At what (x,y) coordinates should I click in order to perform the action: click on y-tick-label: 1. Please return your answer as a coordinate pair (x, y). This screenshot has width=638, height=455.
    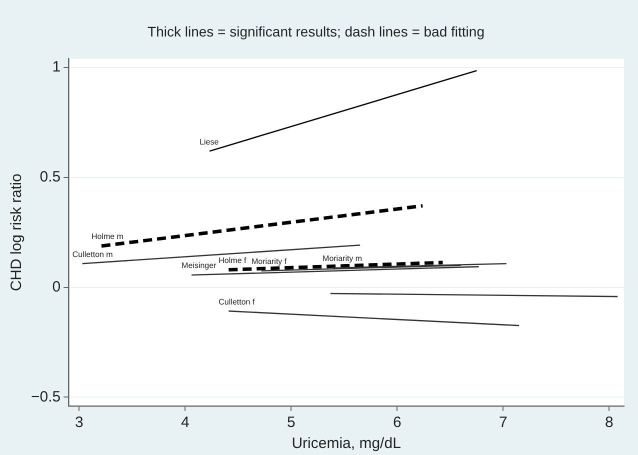
    Looking at the image, I should click on (56, 67).